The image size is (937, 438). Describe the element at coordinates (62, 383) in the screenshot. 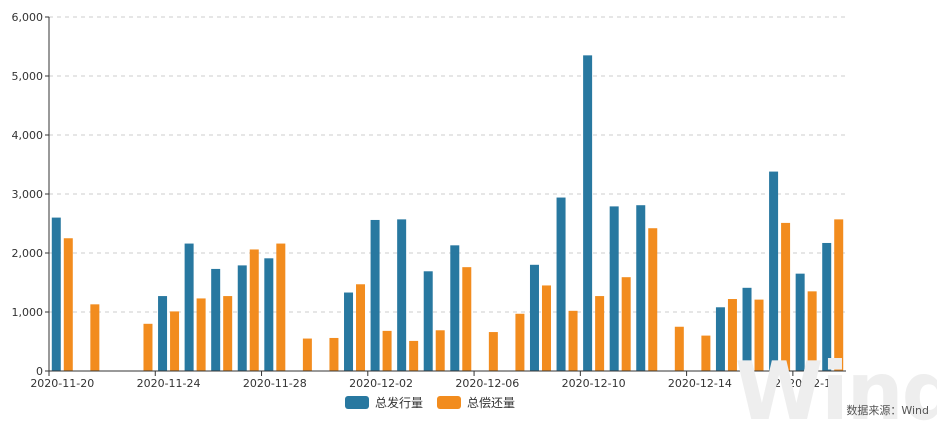

I see `x-tick-label: 2020-11-20` at that location.